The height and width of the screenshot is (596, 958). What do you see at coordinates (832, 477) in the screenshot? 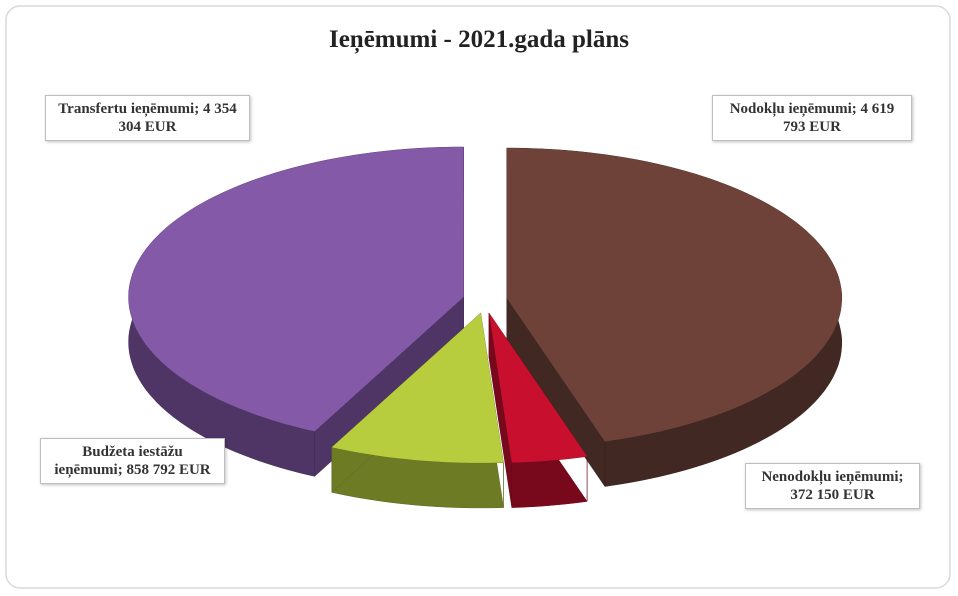
I see `category-label: Nenodokļu ieņēmumi;` at bounding box center [832, 477].